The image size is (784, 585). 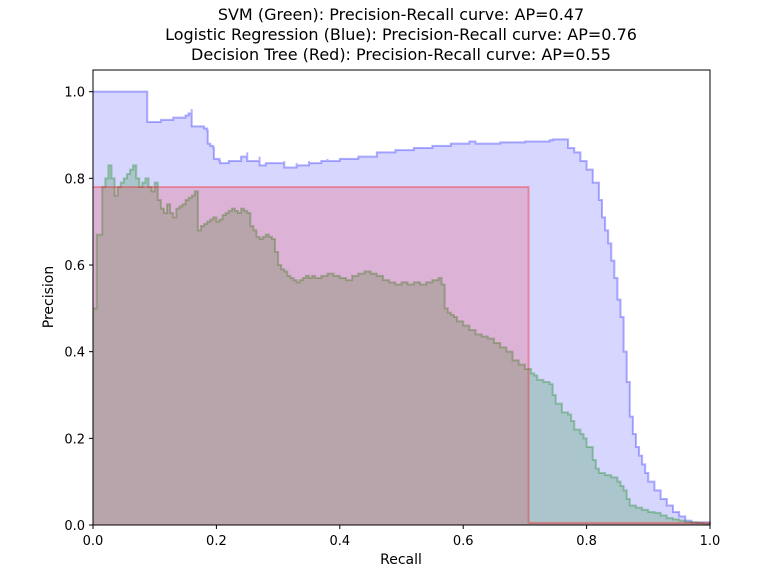 What do you see at coordinates (93, 541) in the screenshot?
I see `x-tick-label: 0.0` at bounding box center [93, 541].